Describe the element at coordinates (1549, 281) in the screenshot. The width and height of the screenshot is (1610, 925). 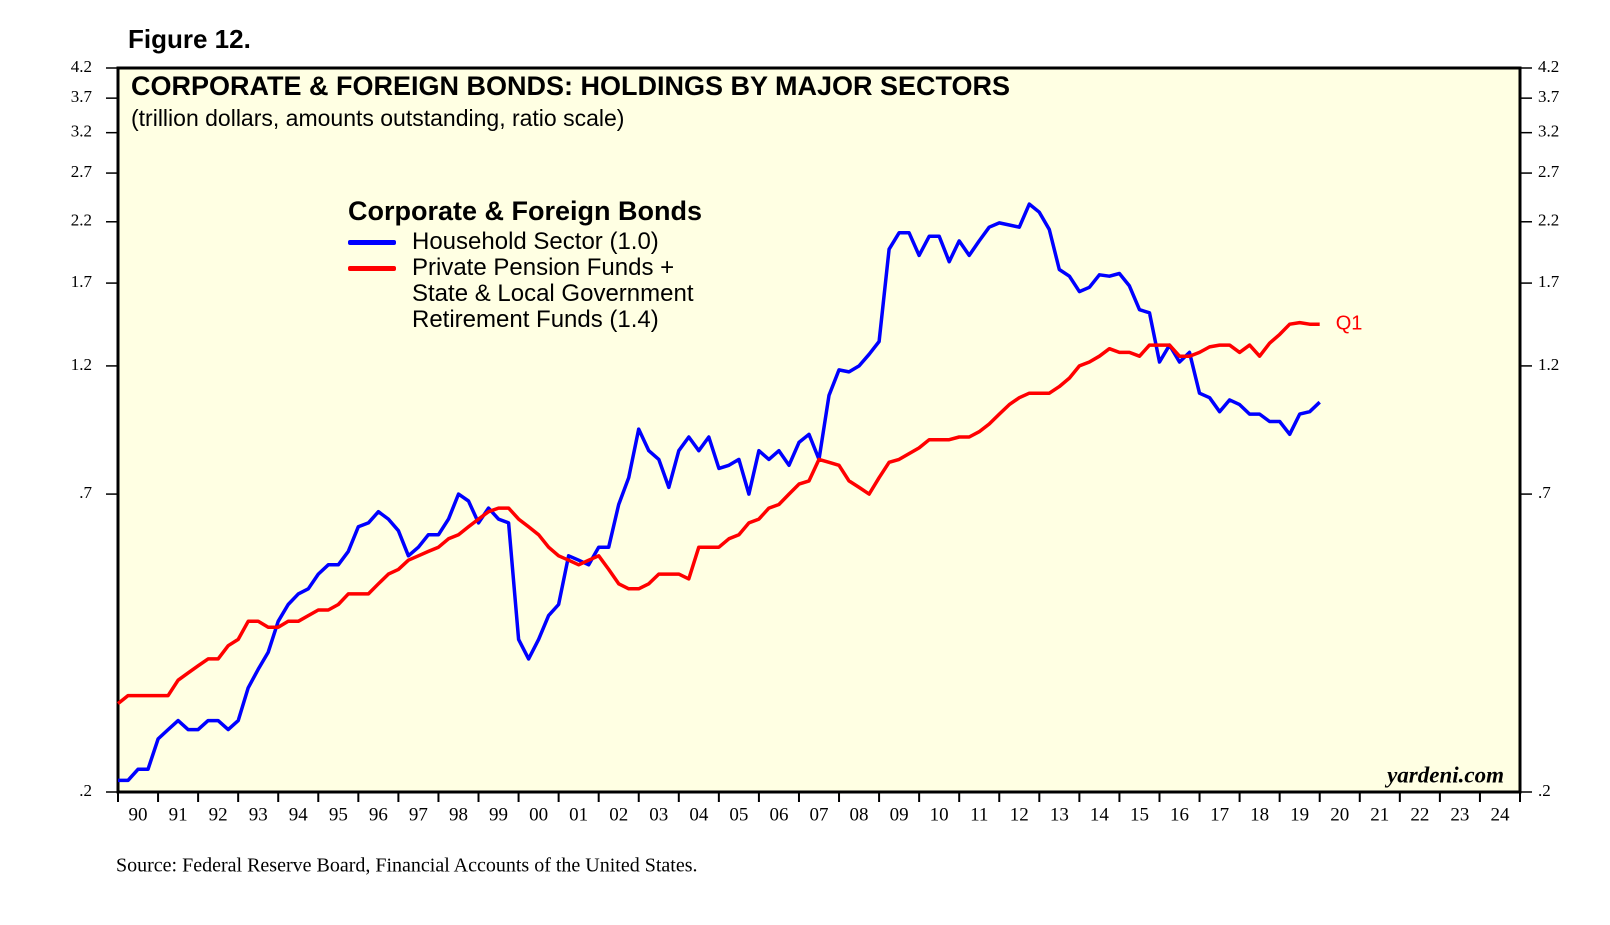
I see `y2-tick-label: 1.7` at that location.